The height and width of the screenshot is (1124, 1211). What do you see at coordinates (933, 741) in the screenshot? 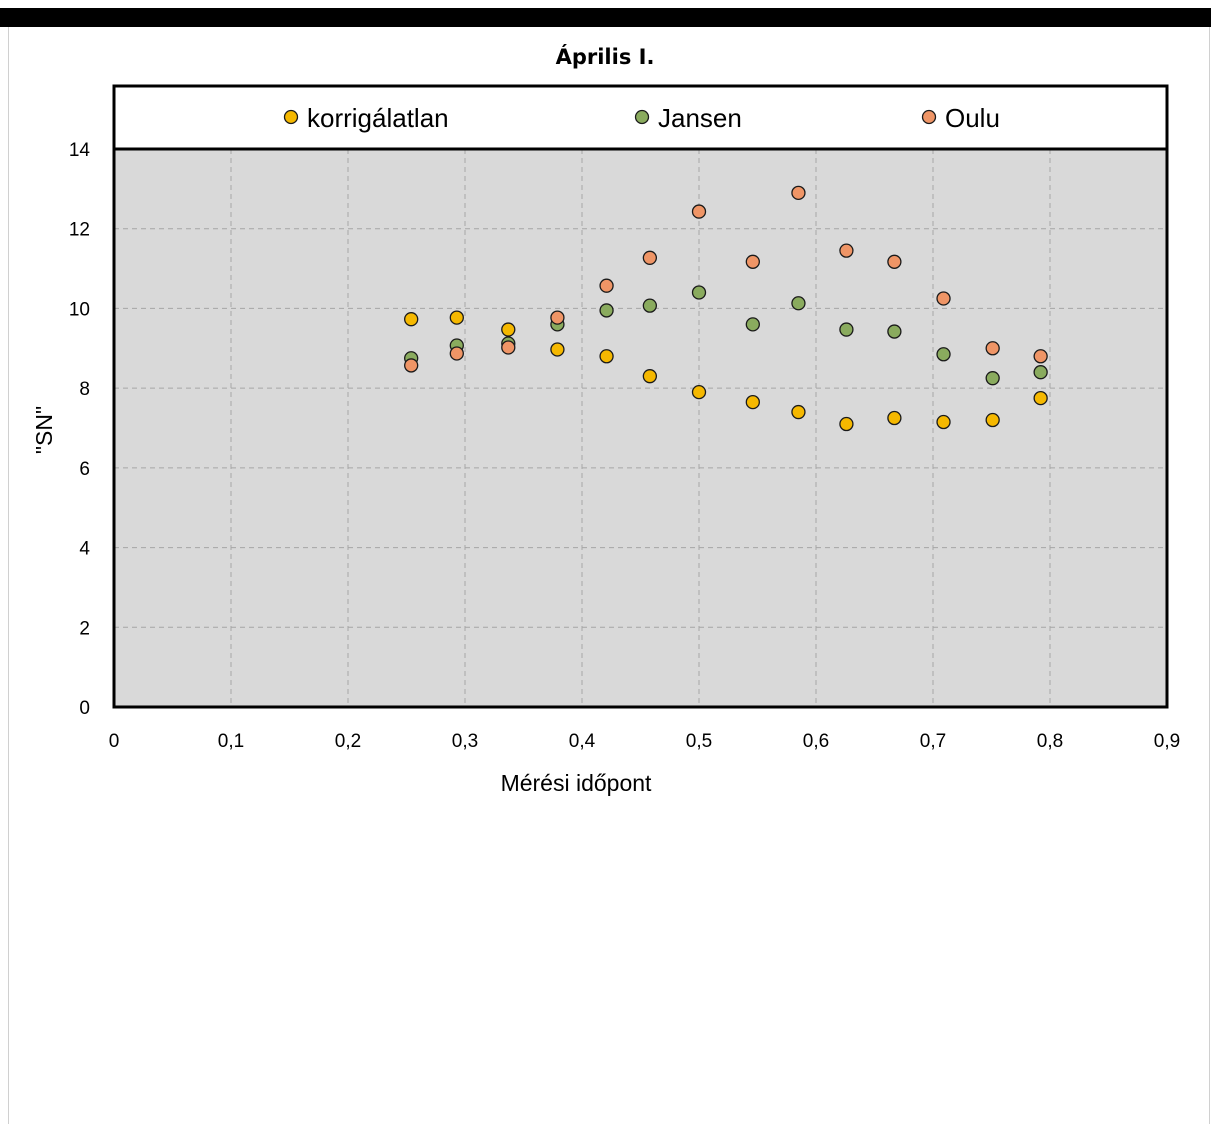
I see `x-tick-label: 0,7` at bounding box center [933, 741].